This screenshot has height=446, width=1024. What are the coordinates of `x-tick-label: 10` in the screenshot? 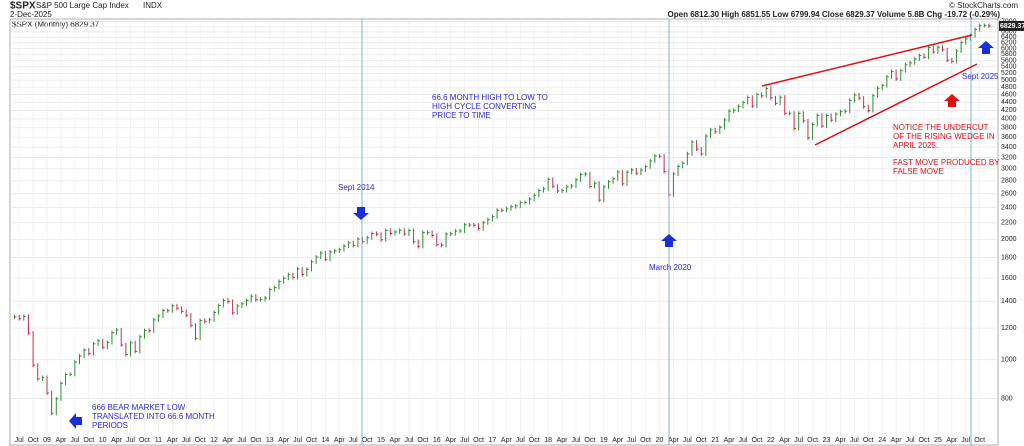 It's located at (103, 440).